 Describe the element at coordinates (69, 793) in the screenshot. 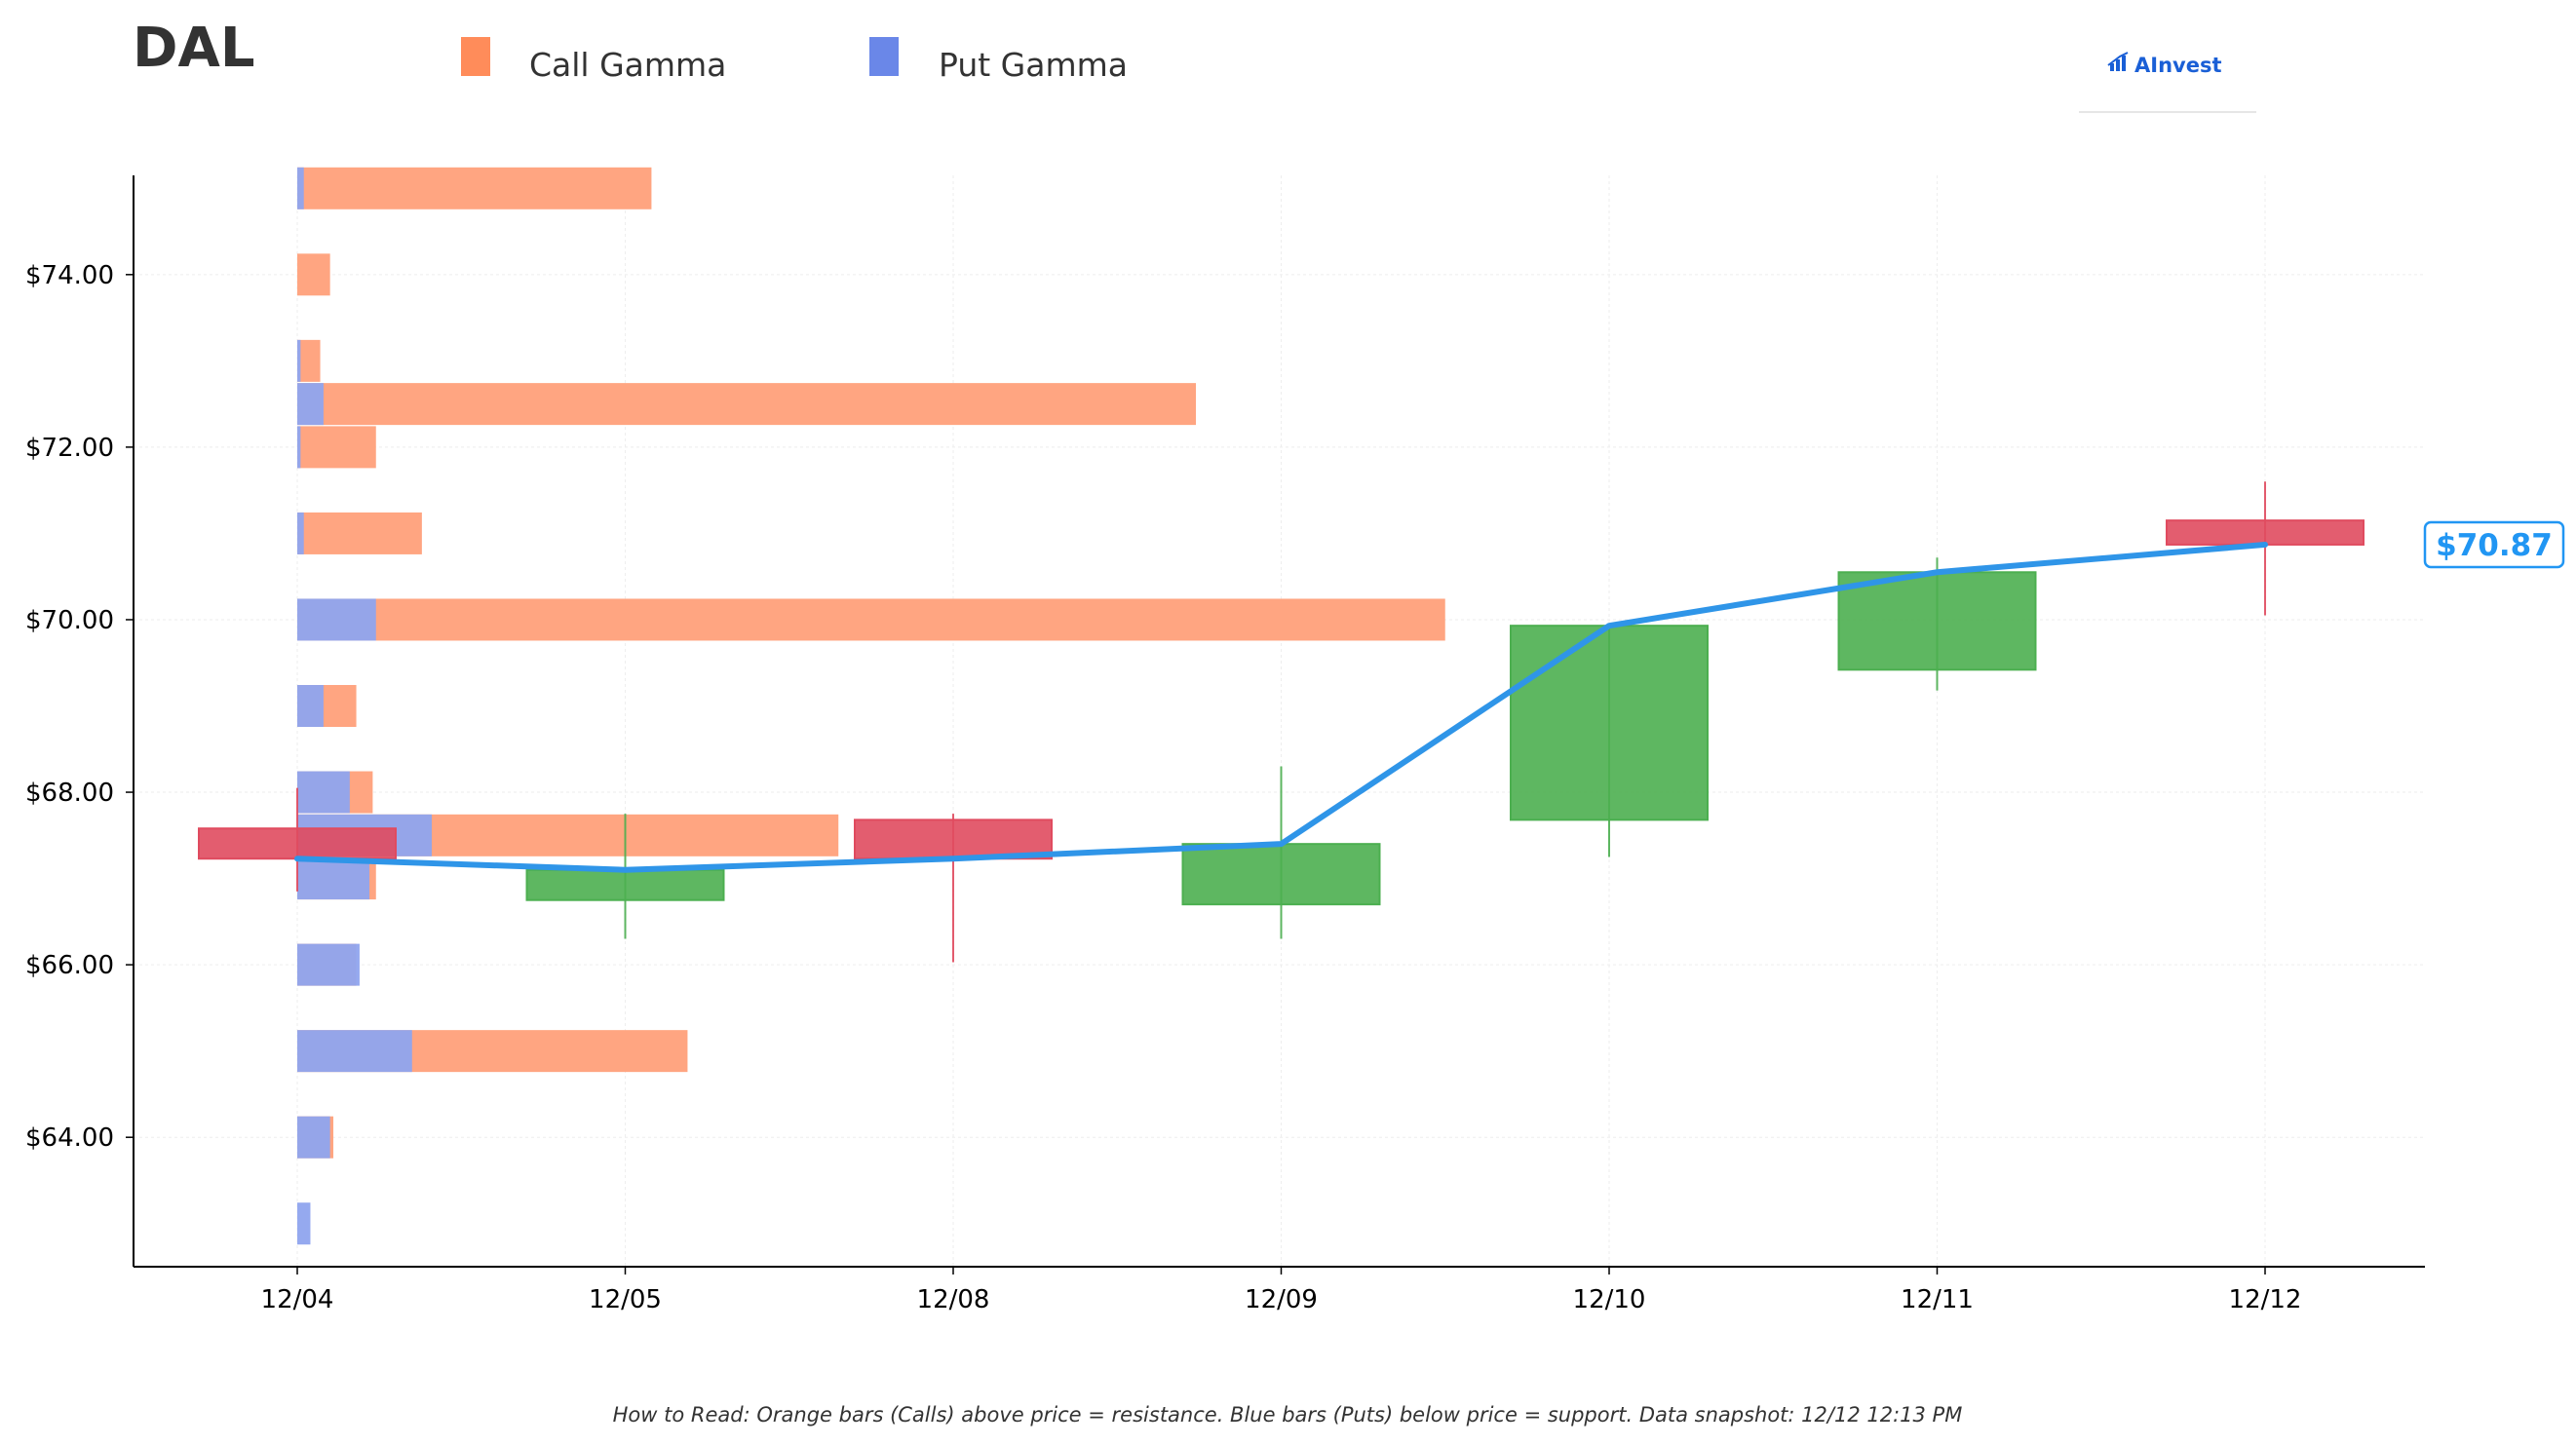

I see `y-tick-label-2: $68.00` at that location.